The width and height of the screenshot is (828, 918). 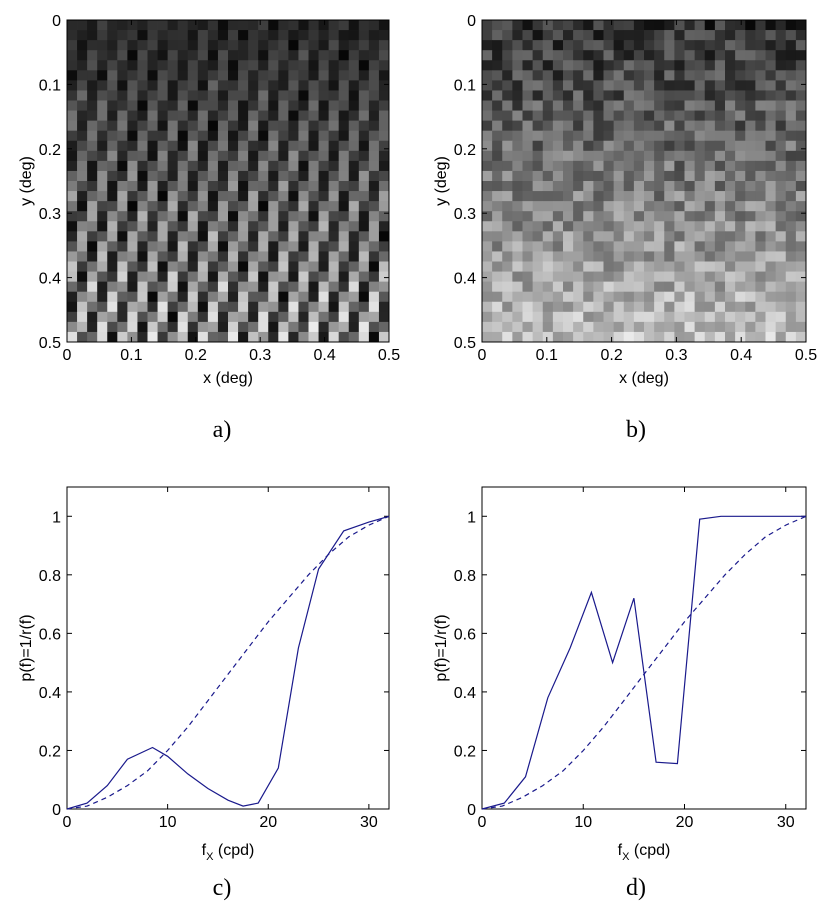 What do you see at coordinates (620, 850) in the screenshot?
I see `x-axis-label-main: f` at bounding box center [620, 850].